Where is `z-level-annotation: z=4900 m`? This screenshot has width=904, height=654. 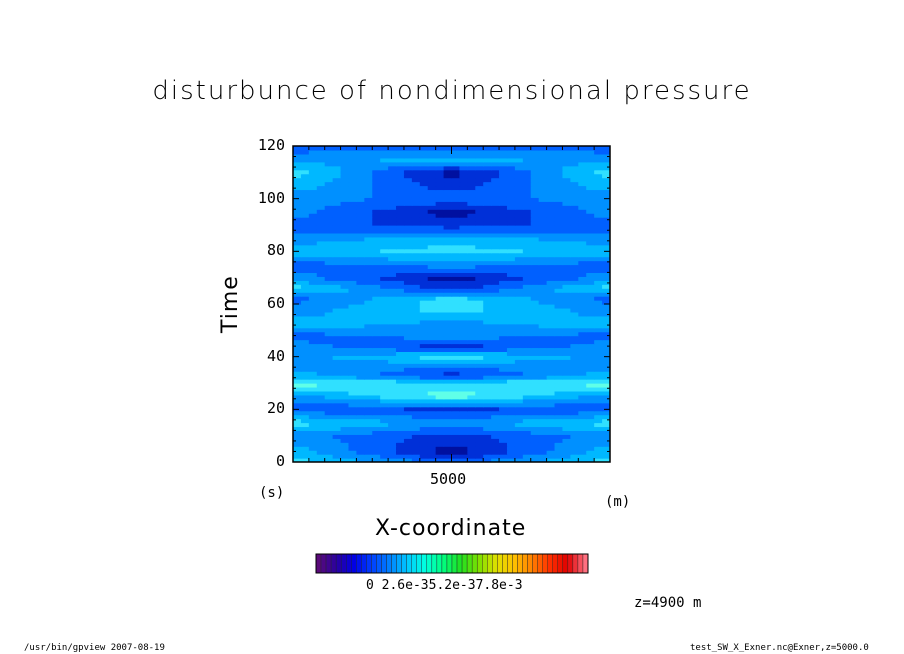 z-level-annotation: z=4900 m is located at coordinates (668, 603).